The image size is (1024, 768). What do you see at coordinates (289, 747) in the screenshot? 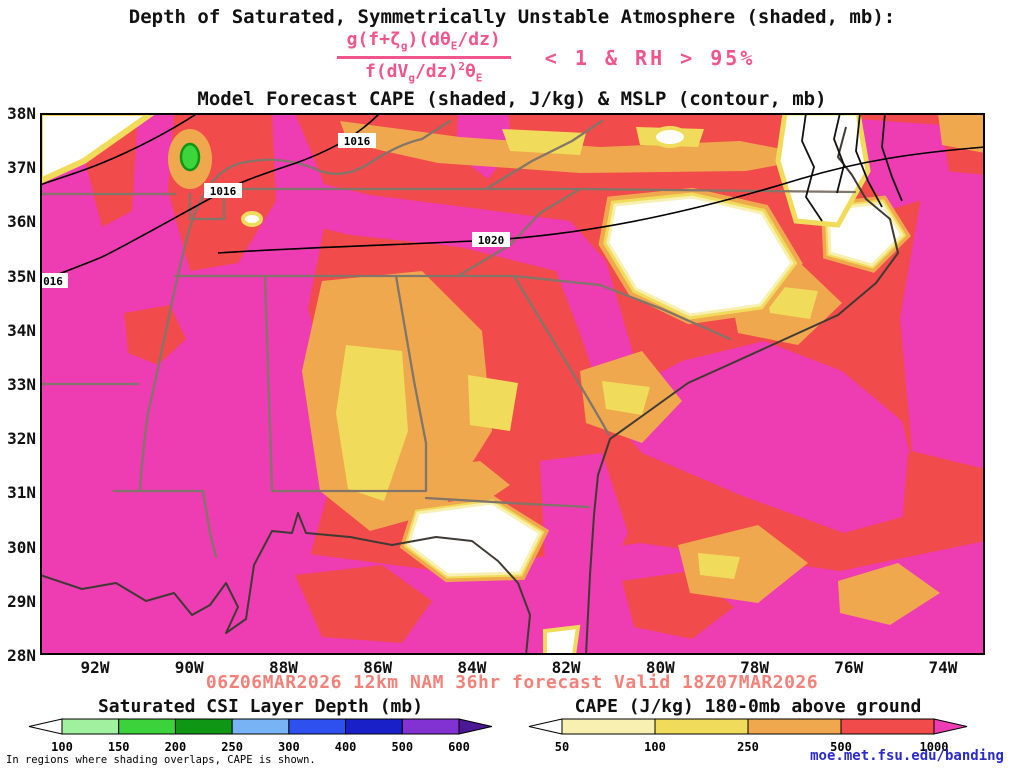
I see `legend-tick: 300` at bounding box center [289, 747].